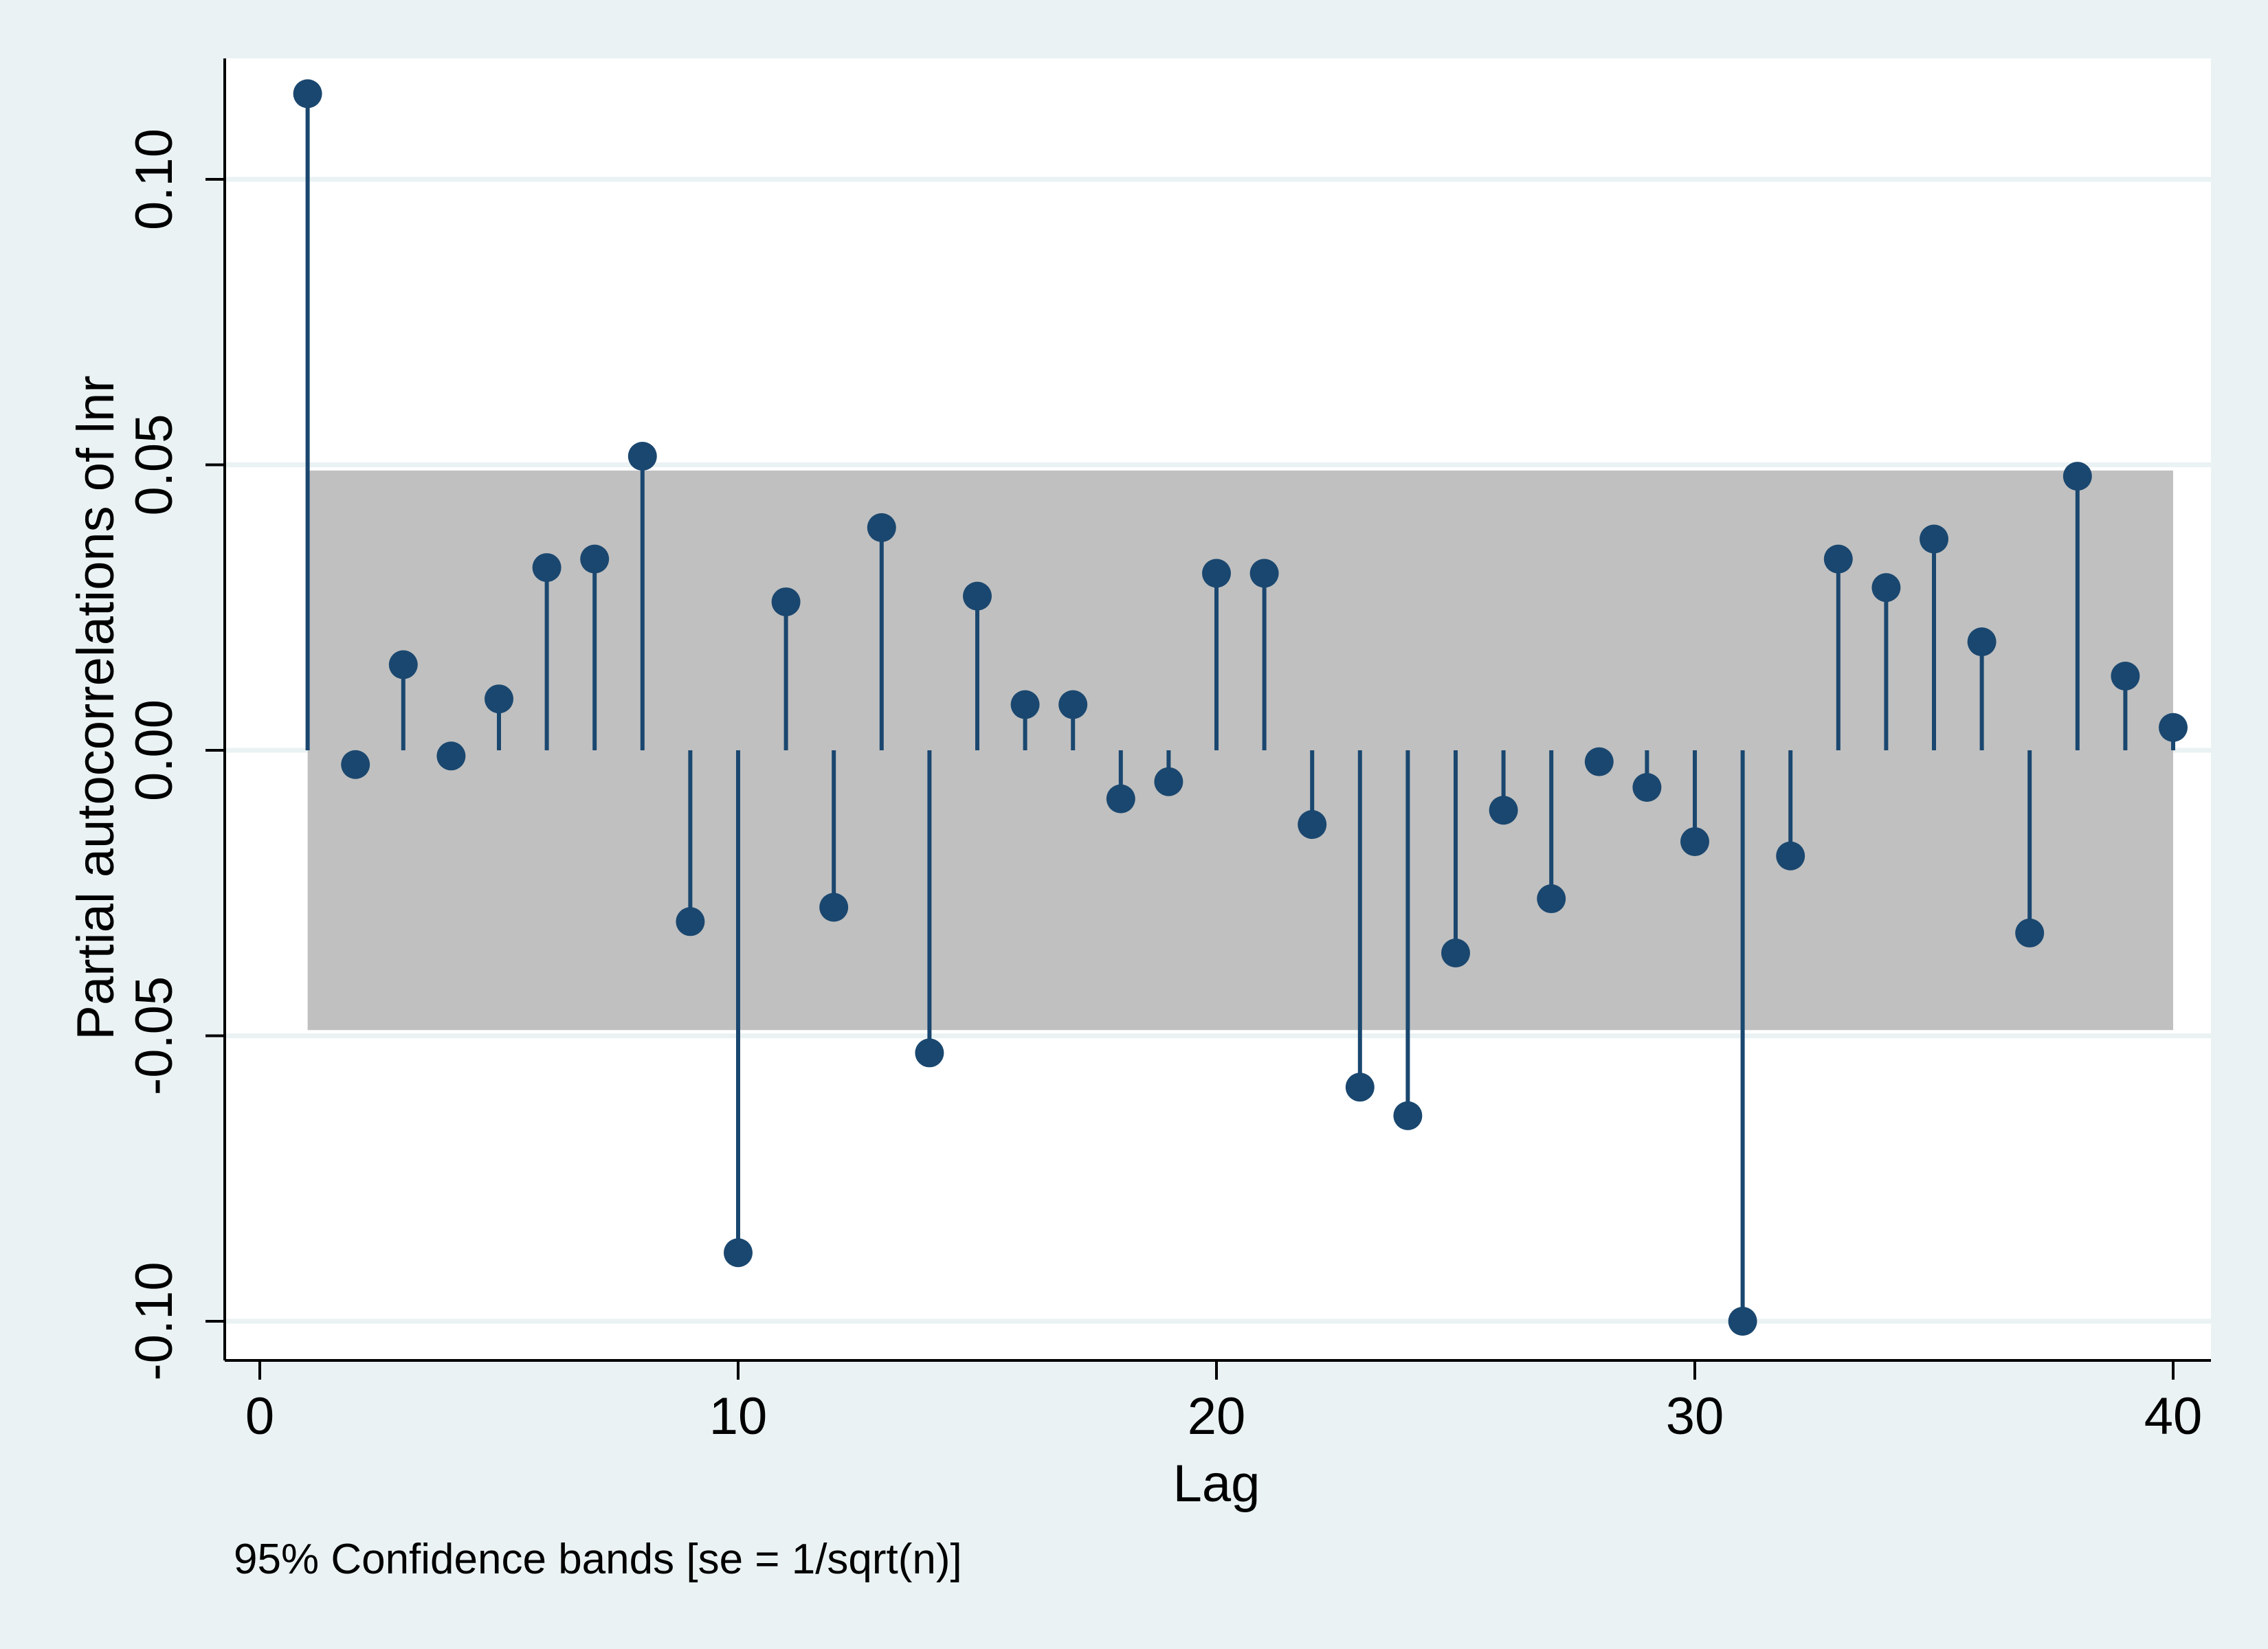 The height and width of the screenshot is (1649, 2268). What do you see at coordinates (96, 708) in the screenshot?
I see `y-axis-title: Partial autocorrelations of lnr` at bounding box center [96, 708].